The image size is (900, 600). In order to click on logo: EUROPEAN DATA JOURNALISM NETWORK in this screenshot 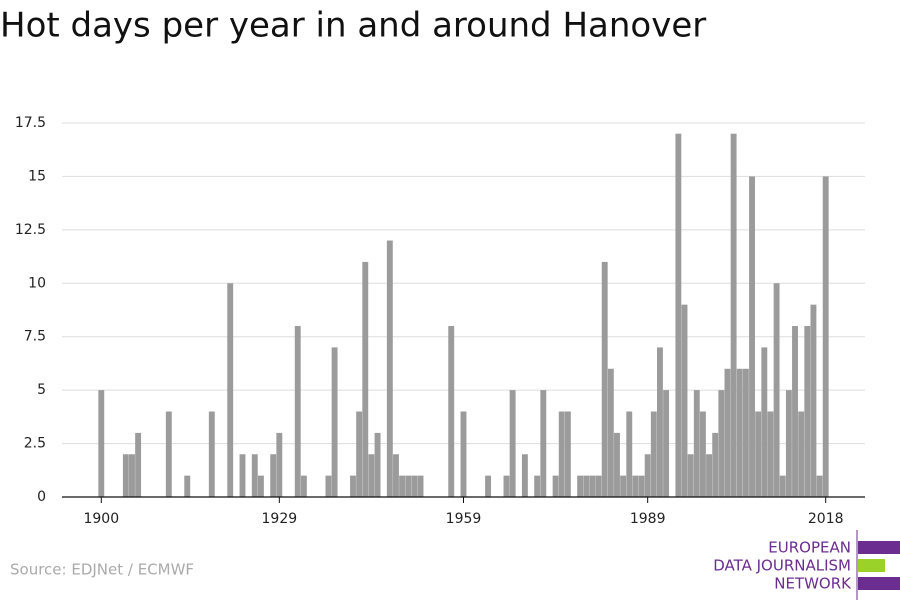, I will do `click(806, 565)`.